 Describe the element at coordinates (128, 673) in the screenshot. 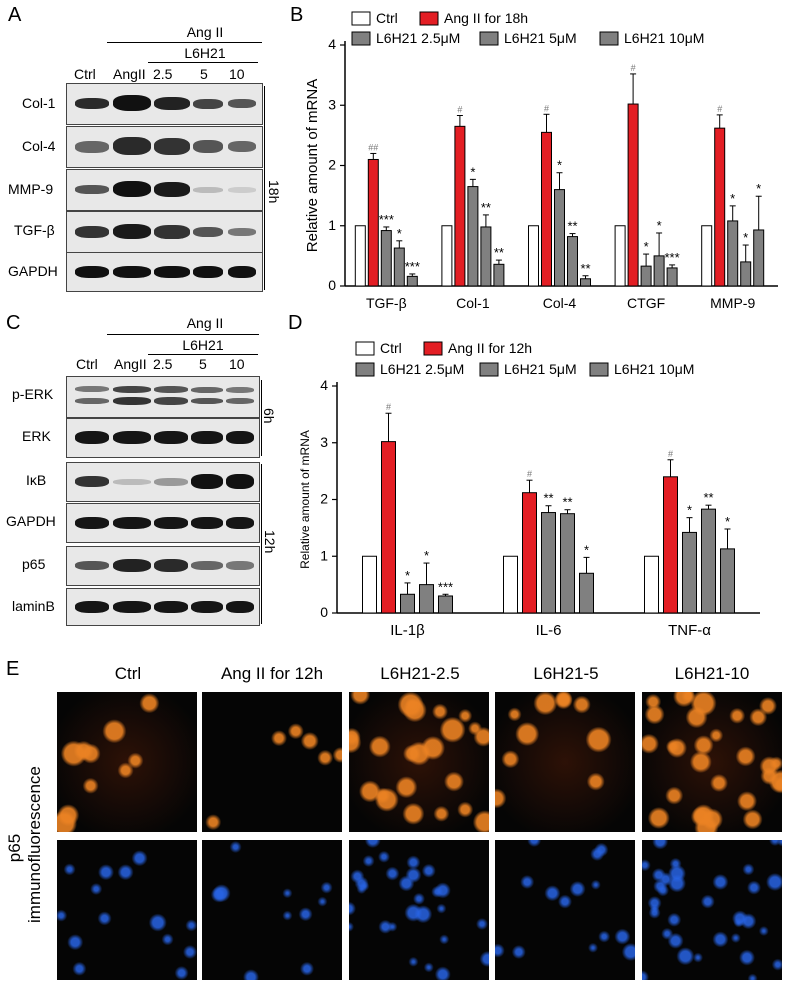

I see `panel-e-col-ctrl: Ctrl` at that location.